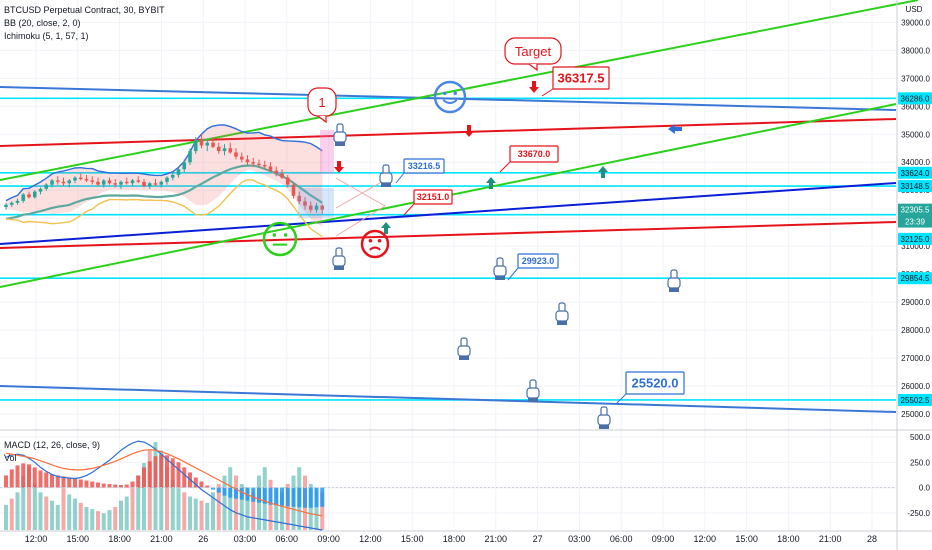  I want to click on left-arrow-icon, so click(675, 129).